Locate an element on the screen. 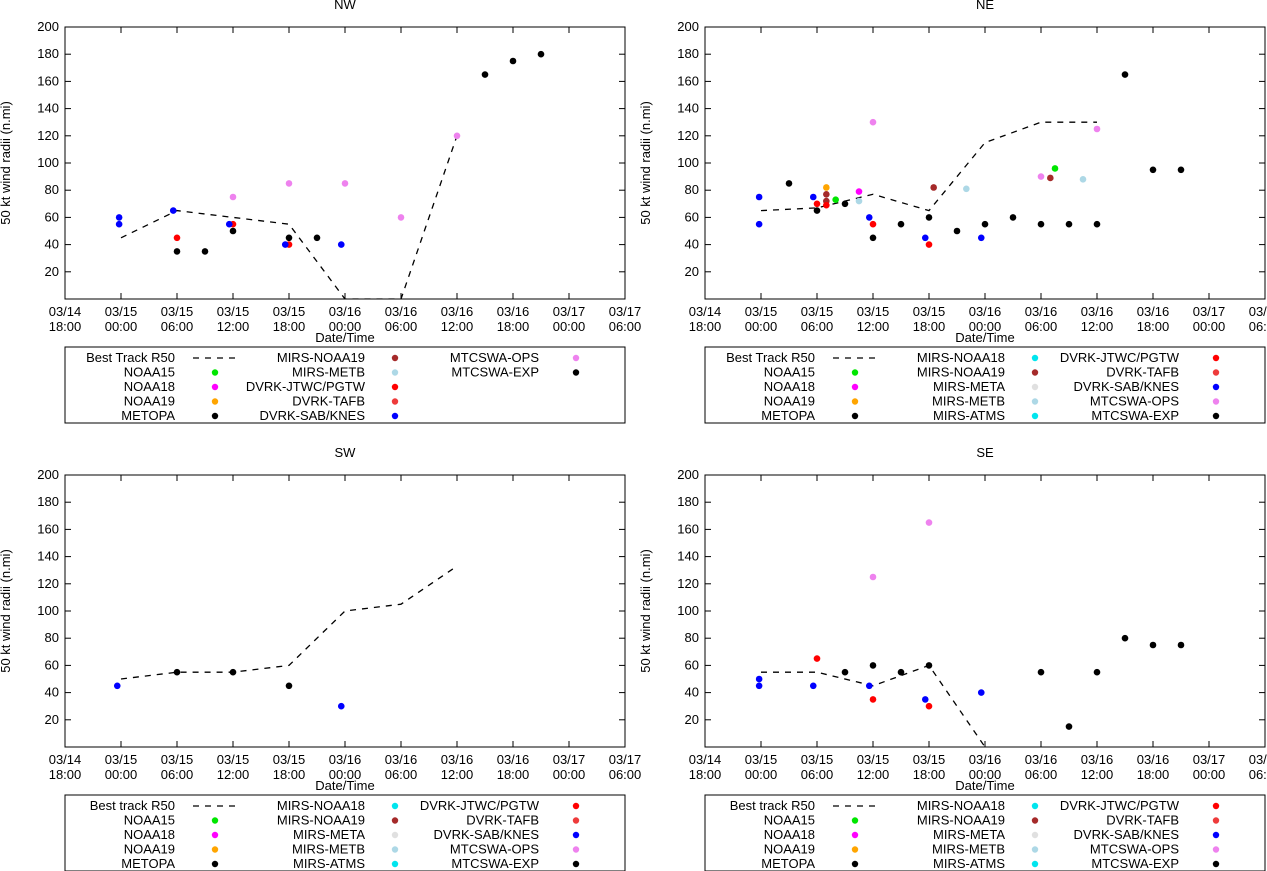 The height and width of the screenshot is (871, 1267). x-tick-label-date: 03/14 is located at coordinates (705, 311).